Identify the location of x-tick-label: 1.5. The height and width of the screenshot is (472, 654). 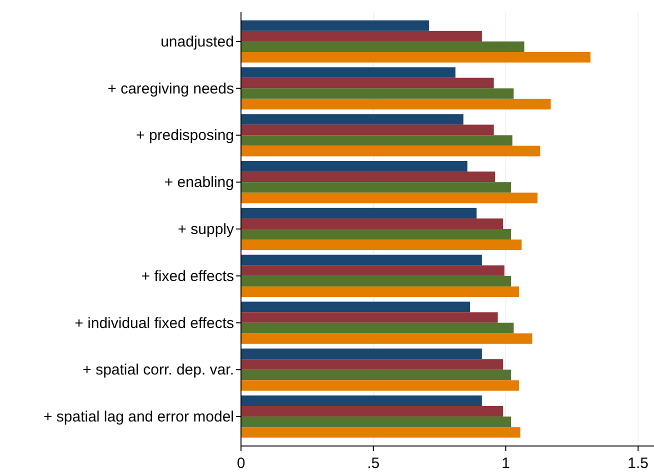
(638, 463).